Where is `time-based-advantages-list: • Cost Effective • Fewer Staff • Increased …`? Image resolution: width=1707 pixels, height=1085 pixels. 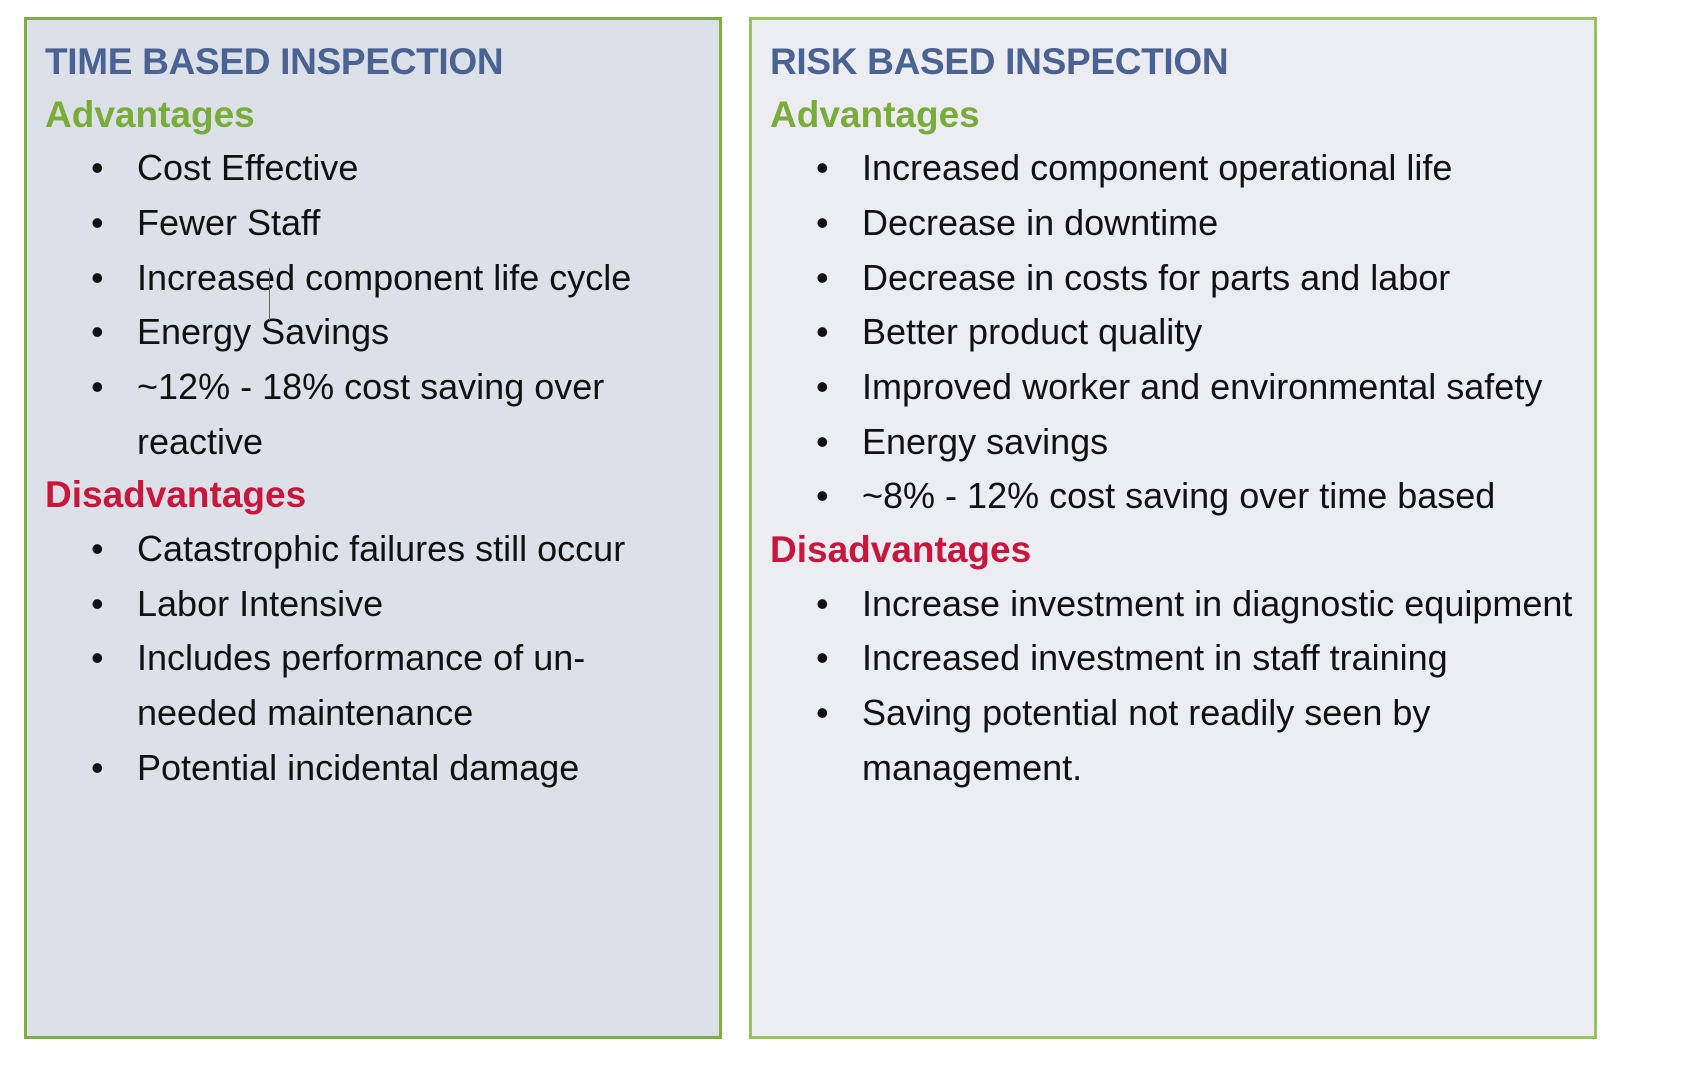 time-based-advantages-list: • Cost Effective • Fewer Staff • Increased … is located at coordinates (373, 305).